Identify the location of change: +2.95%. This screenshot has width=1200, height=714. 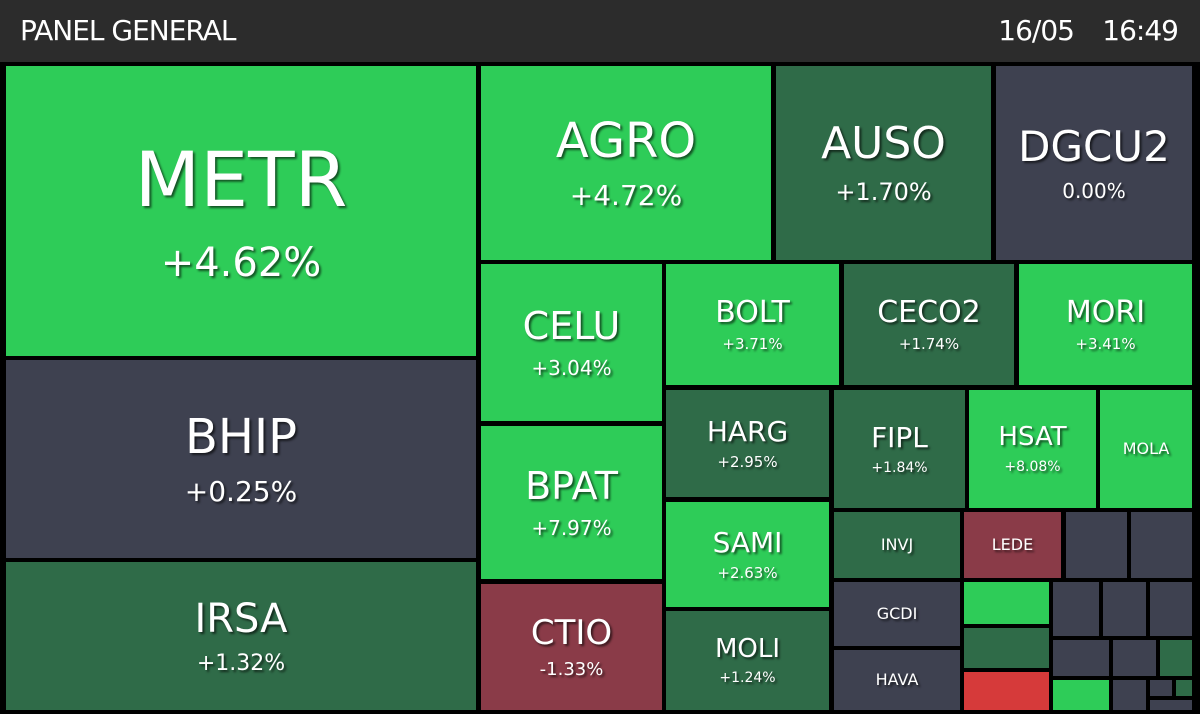
(747, 461).